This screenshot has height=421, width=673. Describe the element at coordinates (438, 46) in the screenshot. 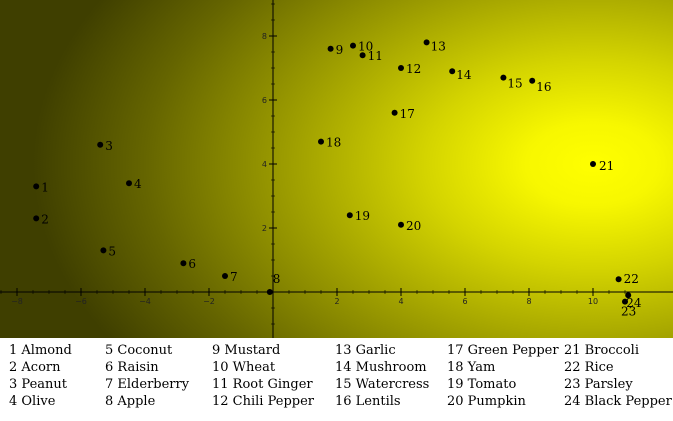

I see `point-label-13: 13` at that location.